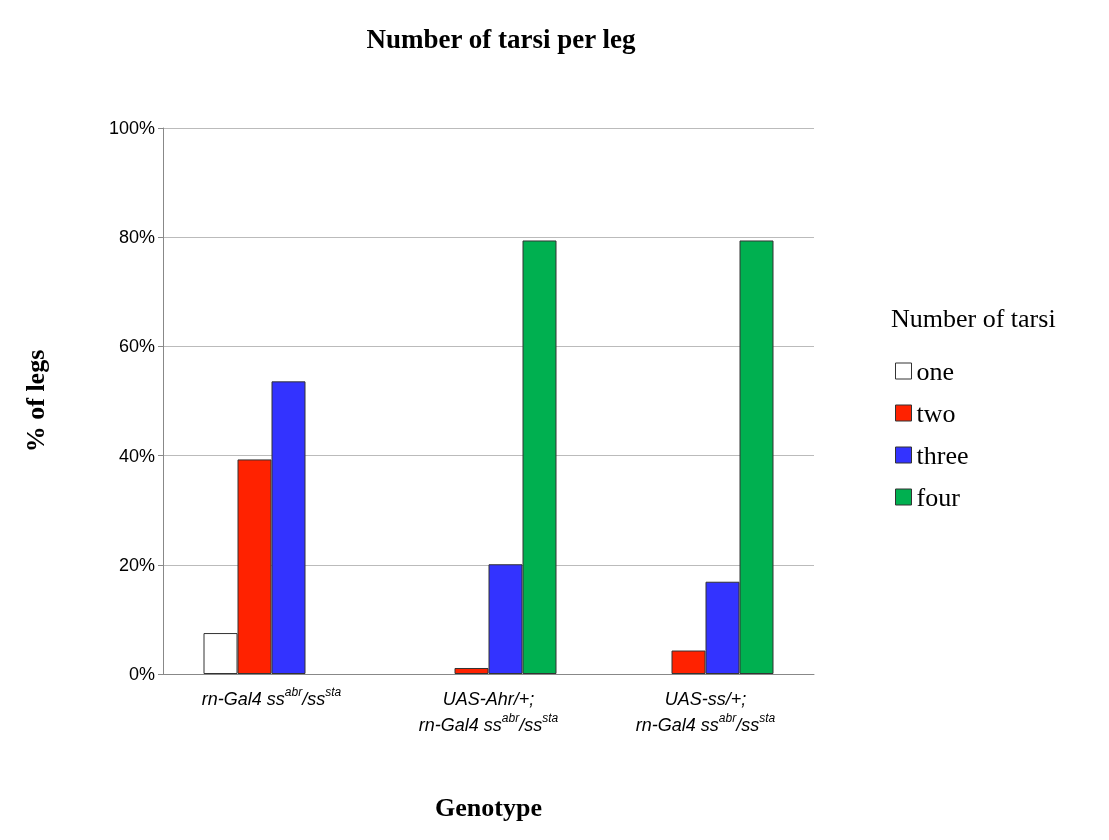 This screenshot has width=1109, height=840. I want to click on y-tick-label: 0%, so click(141, 674).